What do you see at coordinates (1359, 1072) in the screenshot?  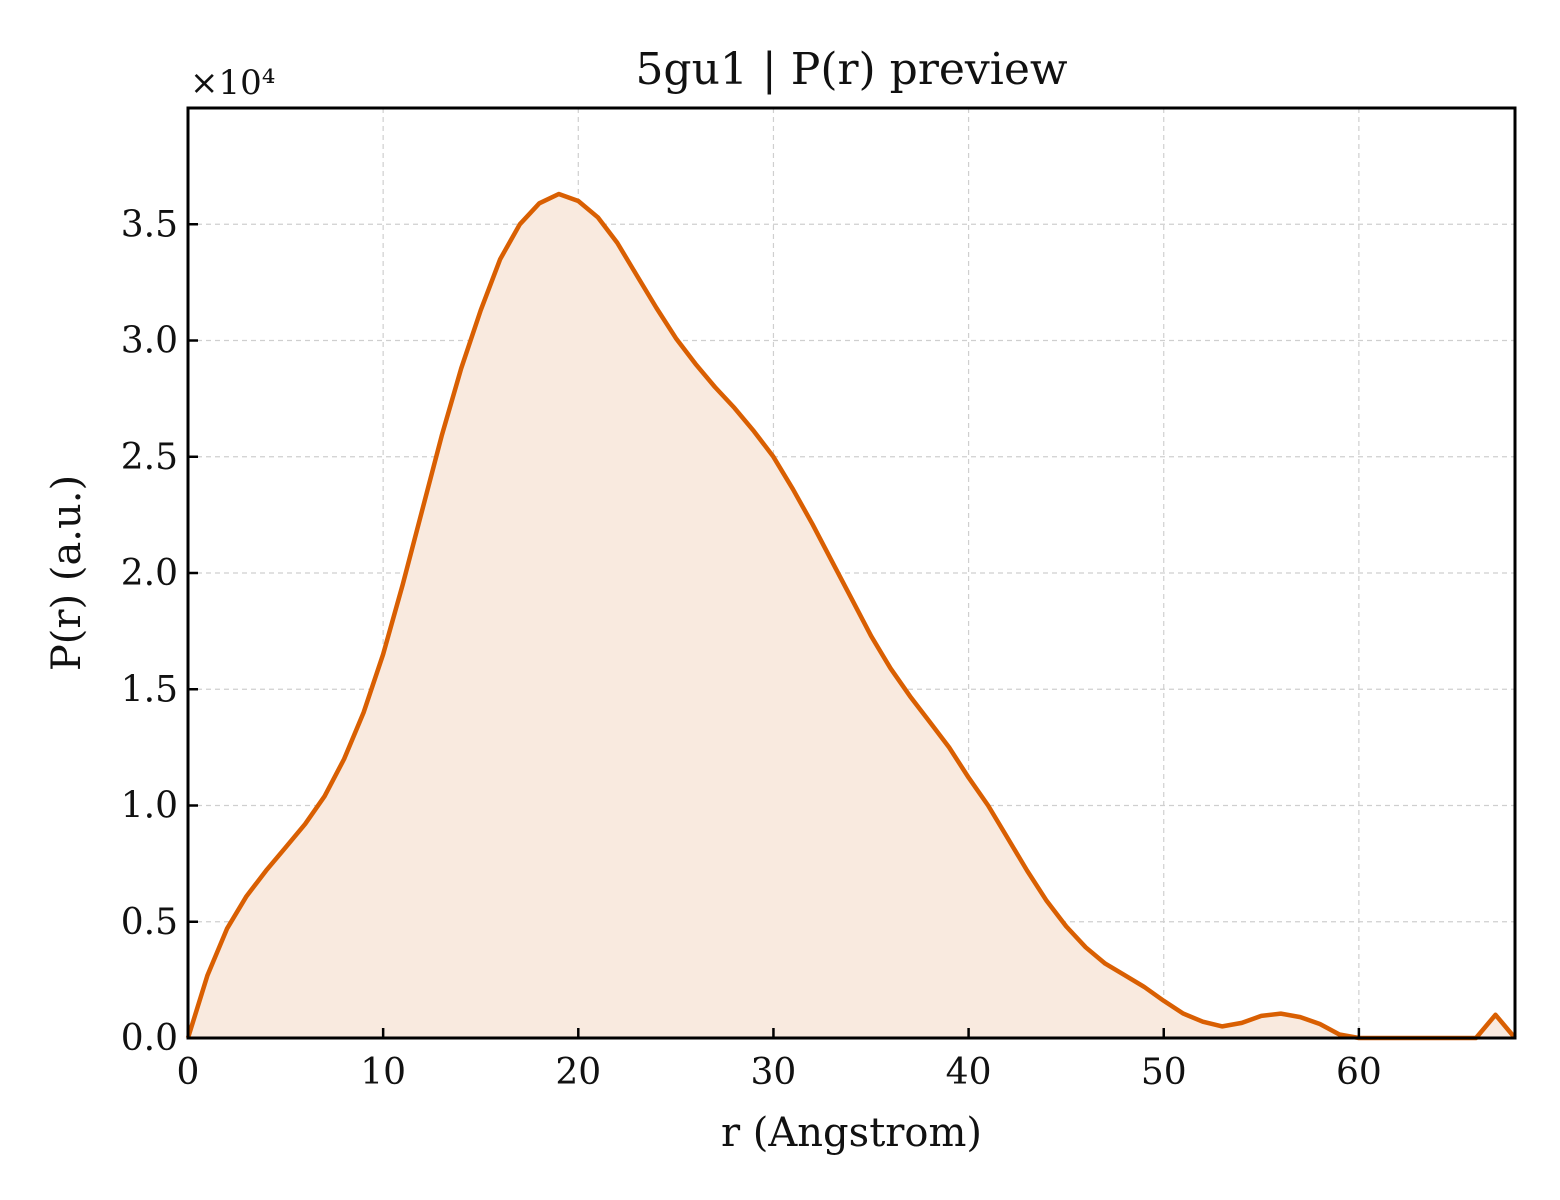 I see `x-tick-label: 60` at bounding box center [1359, 1072].